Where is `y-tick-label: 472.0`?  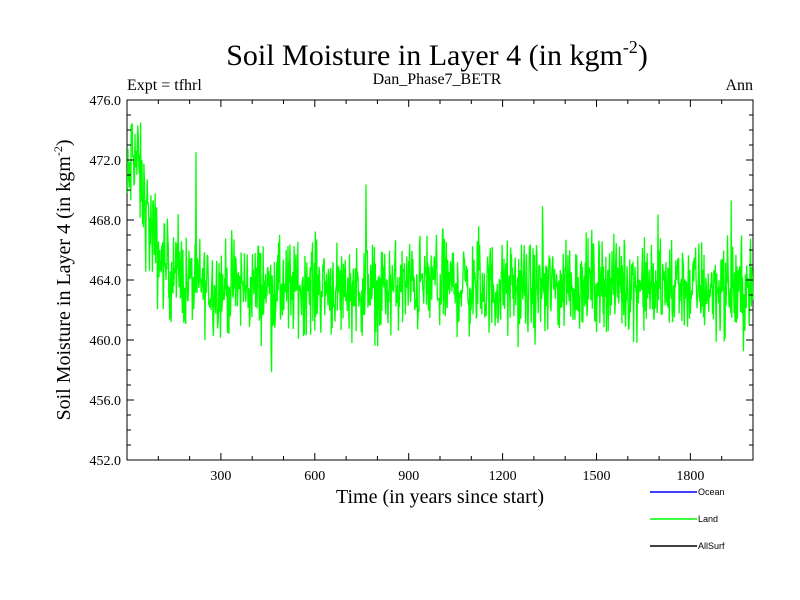
y-tick-label: 472.0 is located at coordinates (106, 161).